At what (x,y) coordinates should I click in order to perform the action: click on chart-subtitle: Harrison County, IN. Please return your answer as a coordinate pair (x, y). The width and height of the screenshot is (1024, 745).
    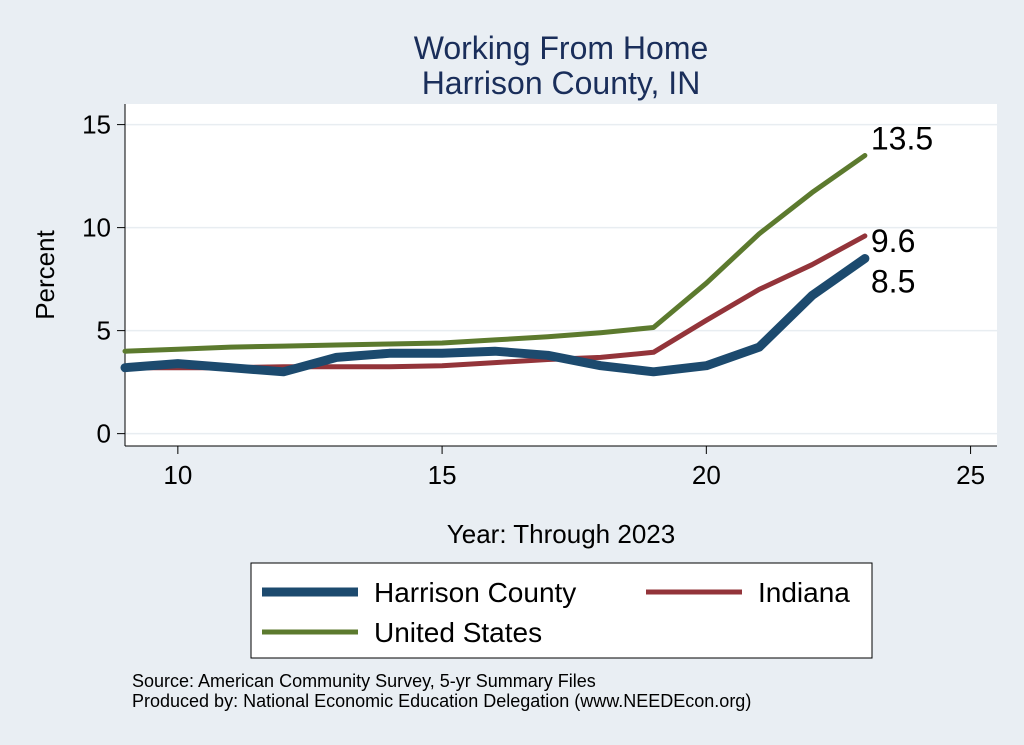
    Looking at the image, I should click on (561, 83).